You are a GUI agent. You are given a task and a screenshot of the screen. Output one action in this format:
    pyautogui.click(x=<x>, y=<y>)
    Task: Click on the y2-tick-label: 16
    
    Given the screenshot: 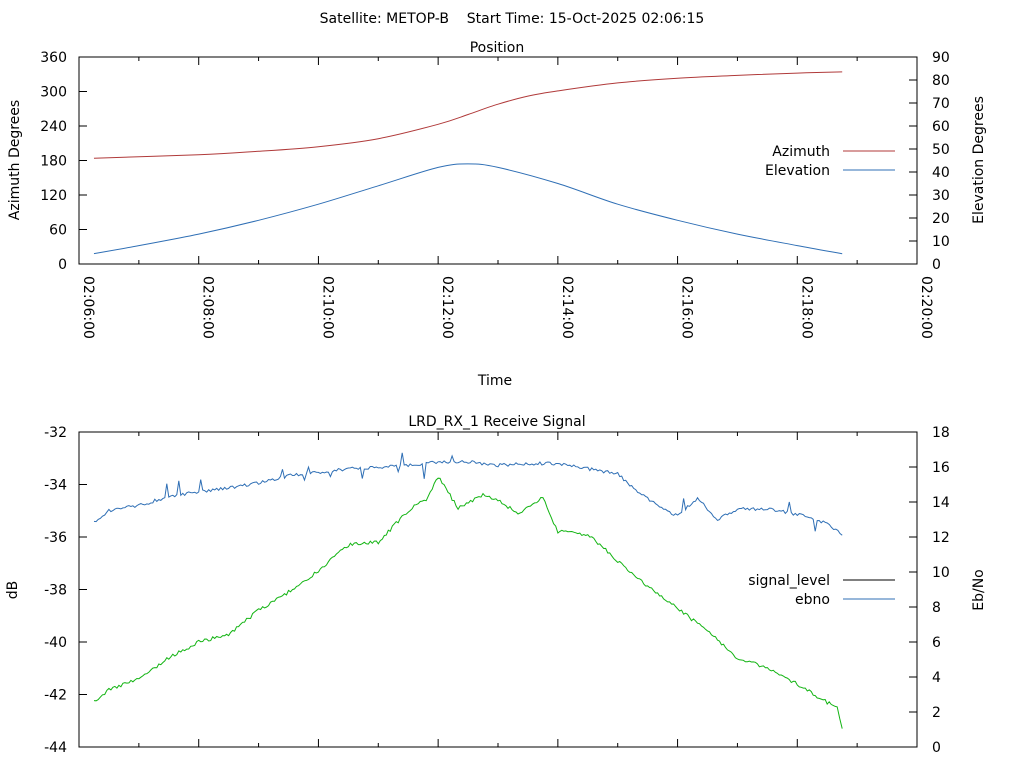 What is the action you would take?
    pyautogui.click(x=941, y=468)
    